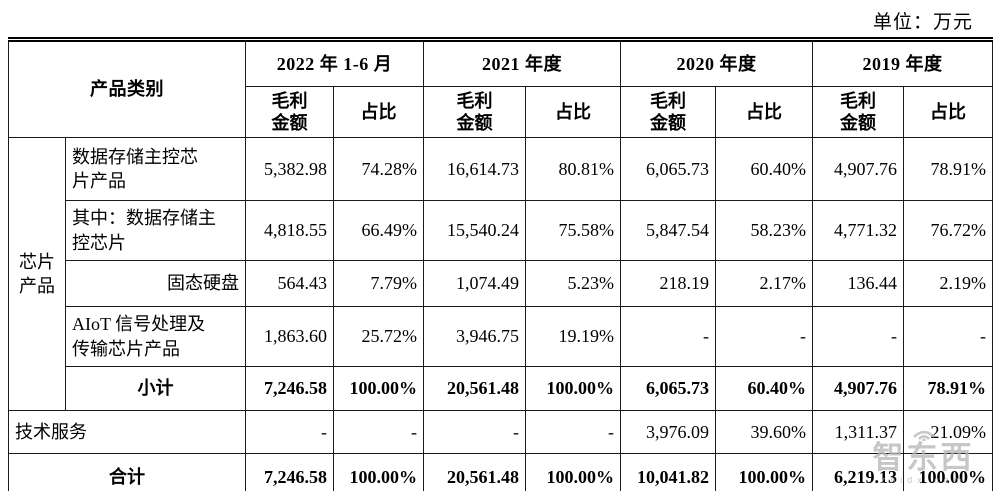 The height and width of the screenshot is (491, 1000). Describe the element at coordinates (764, 432) in the screenshot. I see `ratio-cell: 39.60%` at that location.